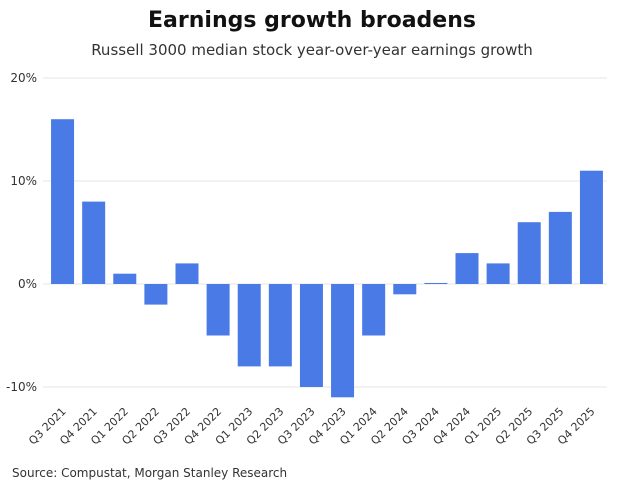  I want to click on y-tick-label: 0%, so click(27, 284).